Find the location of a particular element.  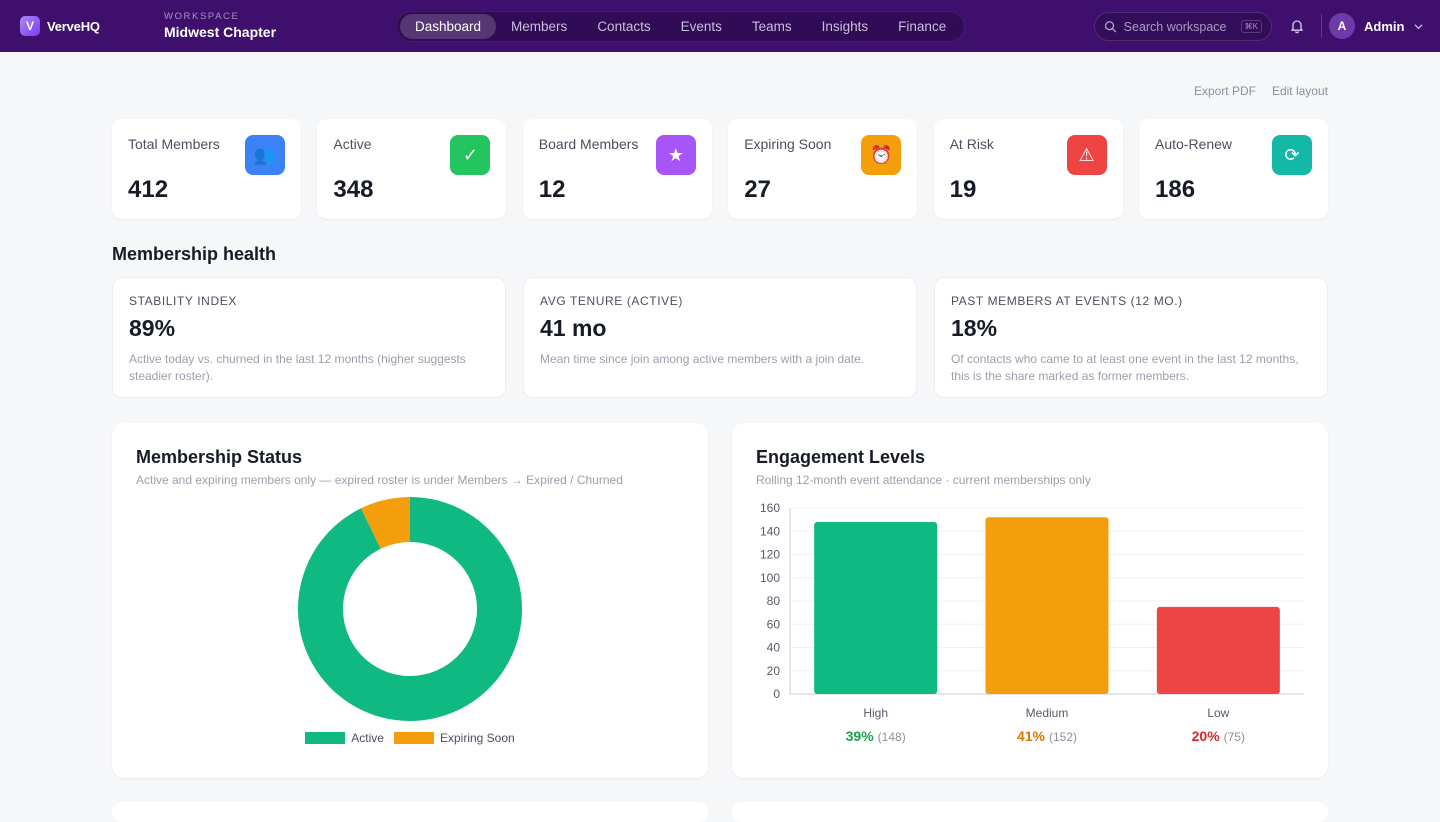

tab-dashboard: Dashboard is located at coordinates (448, 26).